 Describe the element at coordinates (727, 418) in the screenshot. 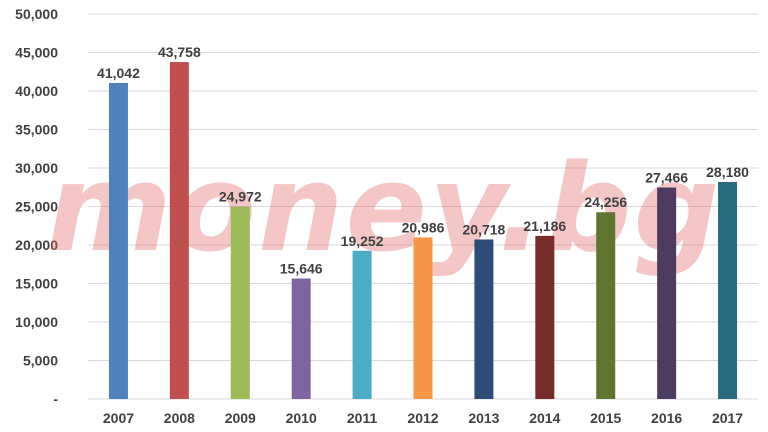

I see `x-tick-label-2017: 2017` at that location.